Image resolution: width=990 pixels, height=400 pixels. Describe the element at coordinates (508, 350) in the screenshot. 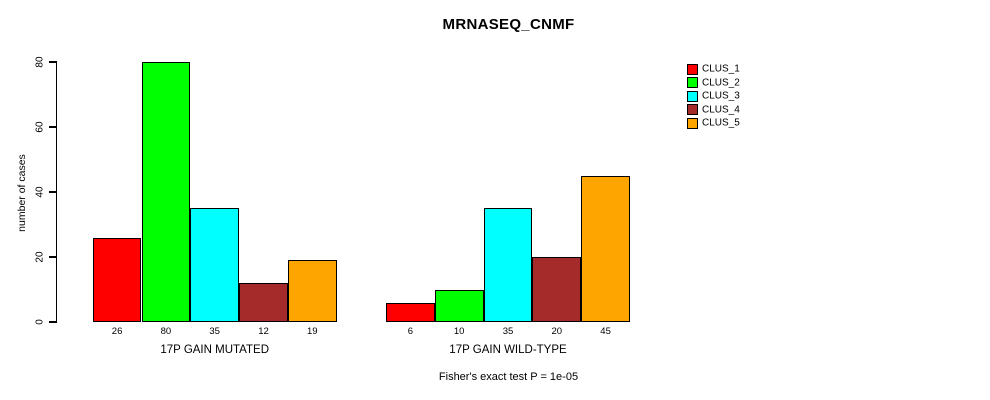

I see `x-group-label: 17P GAIN WILD-TYPE` at that location.